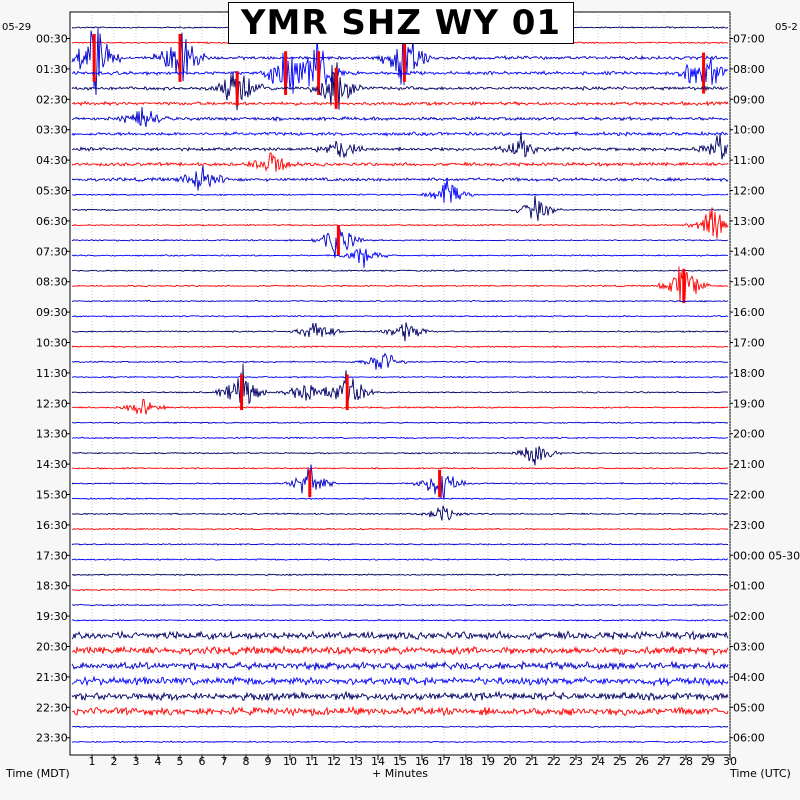  What do you see at coordinates (749, 69) in the screenshot?
I see `right-time-label: 08:00` at bounding box center [749, 69].